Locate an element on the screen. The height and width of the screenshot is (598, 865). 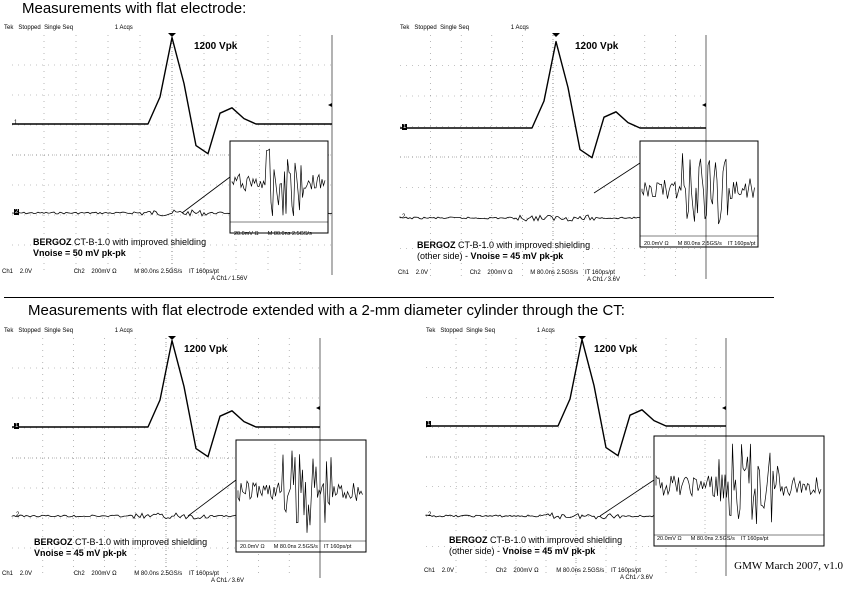
scope-brand: Tek is located at coordinates (9, 28).